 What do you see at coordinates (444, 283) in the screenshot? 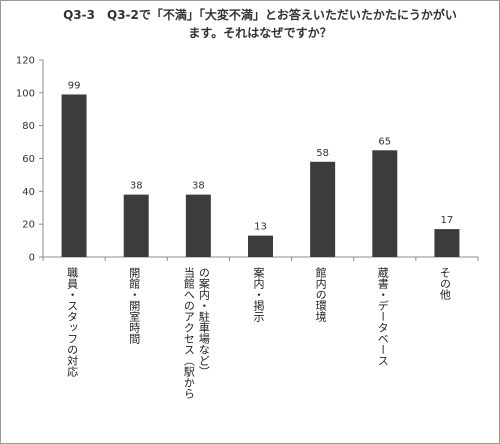
I see `category-label: その他` at bounding box center [444, 283].